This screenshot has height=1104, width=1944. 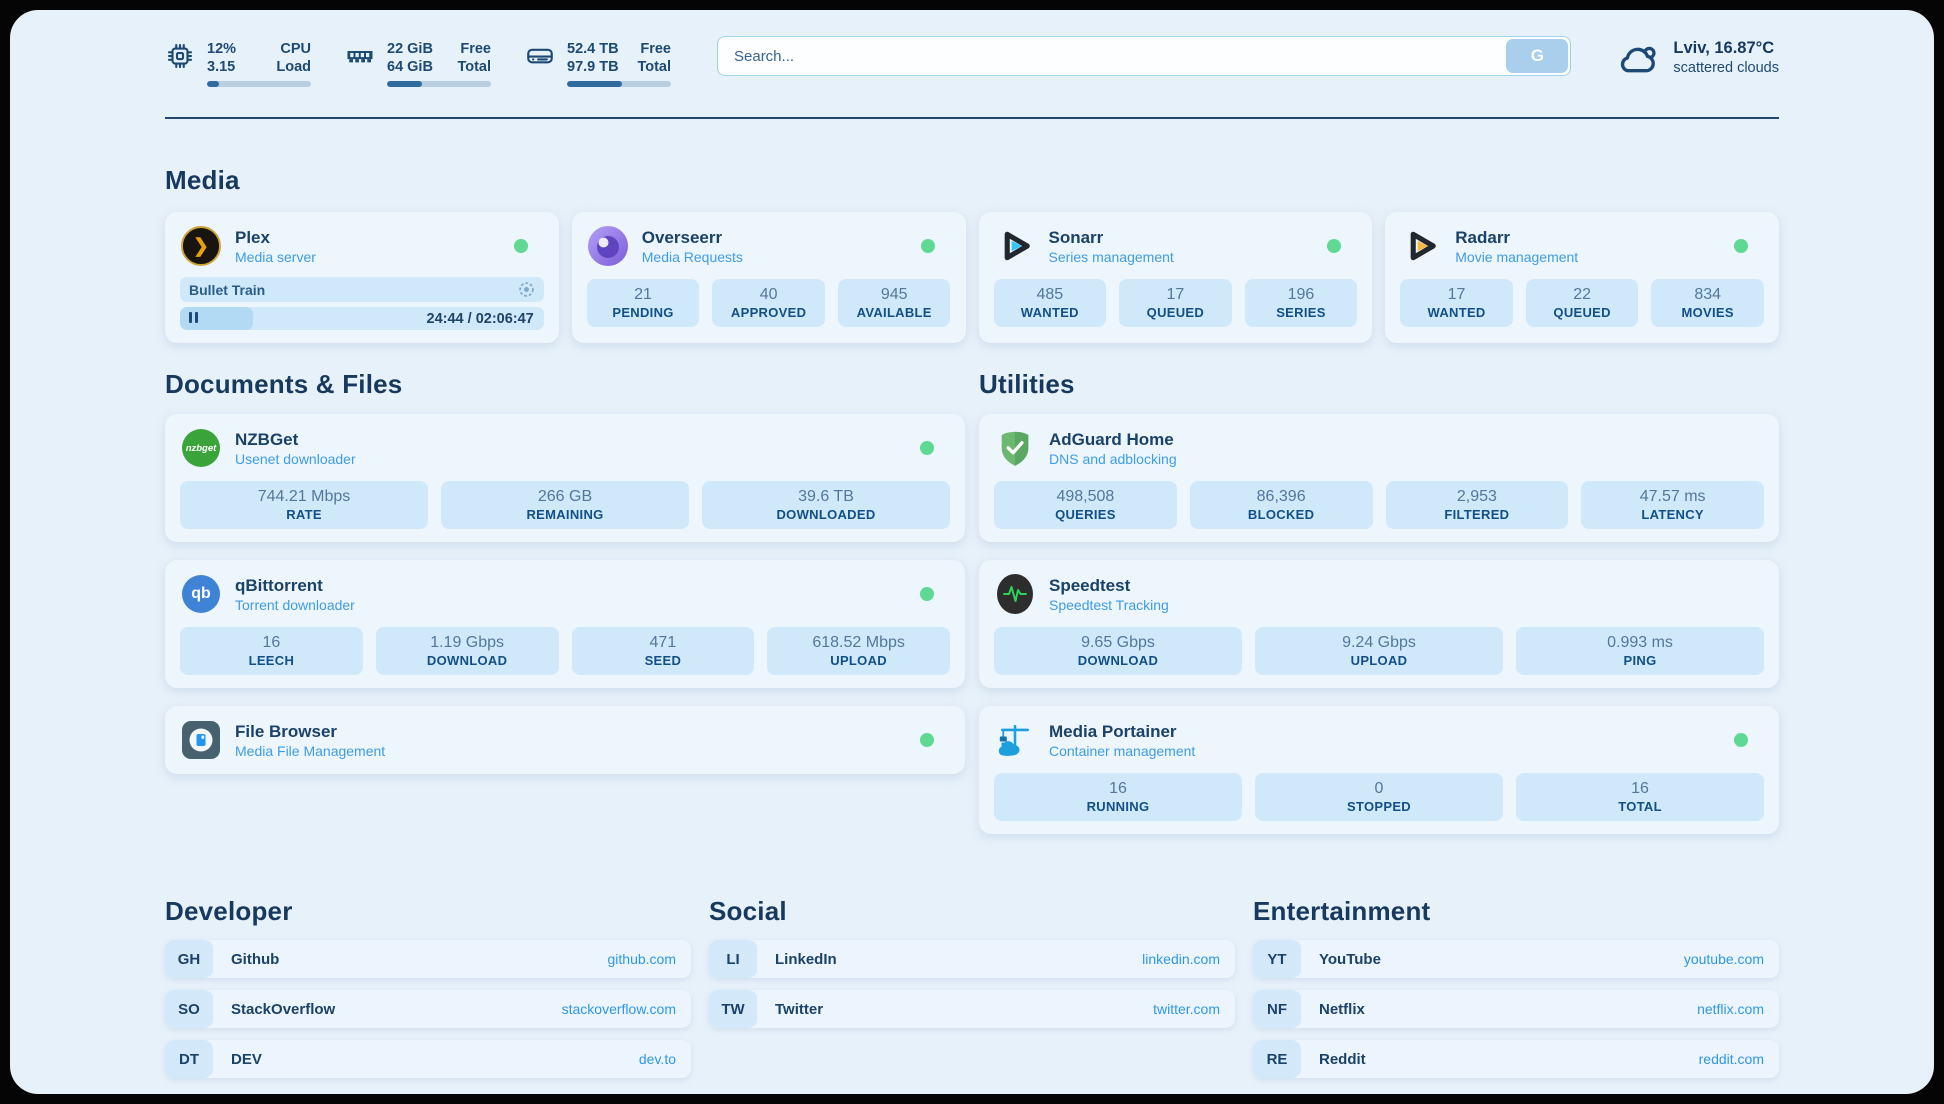 I want to click on app-subtitle-portainer: Container management, so click(x=1122, y=750).